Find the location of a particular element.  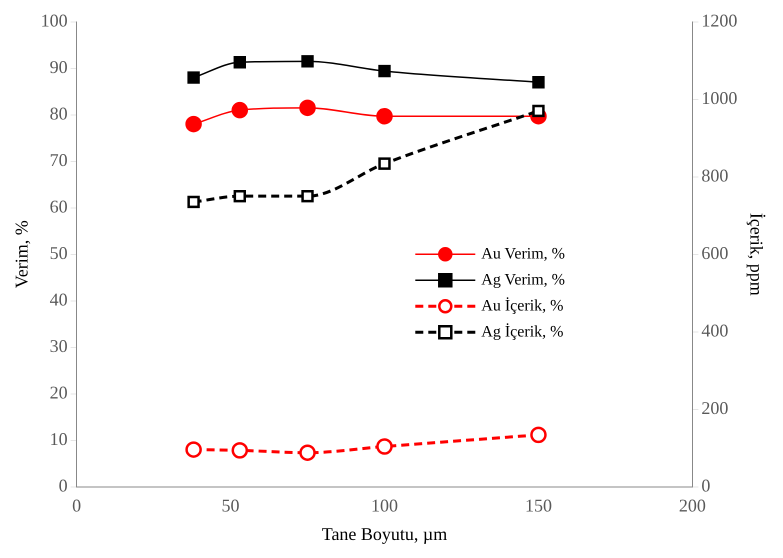

y-tick-label: 70 is located at coordinates (59, 160).